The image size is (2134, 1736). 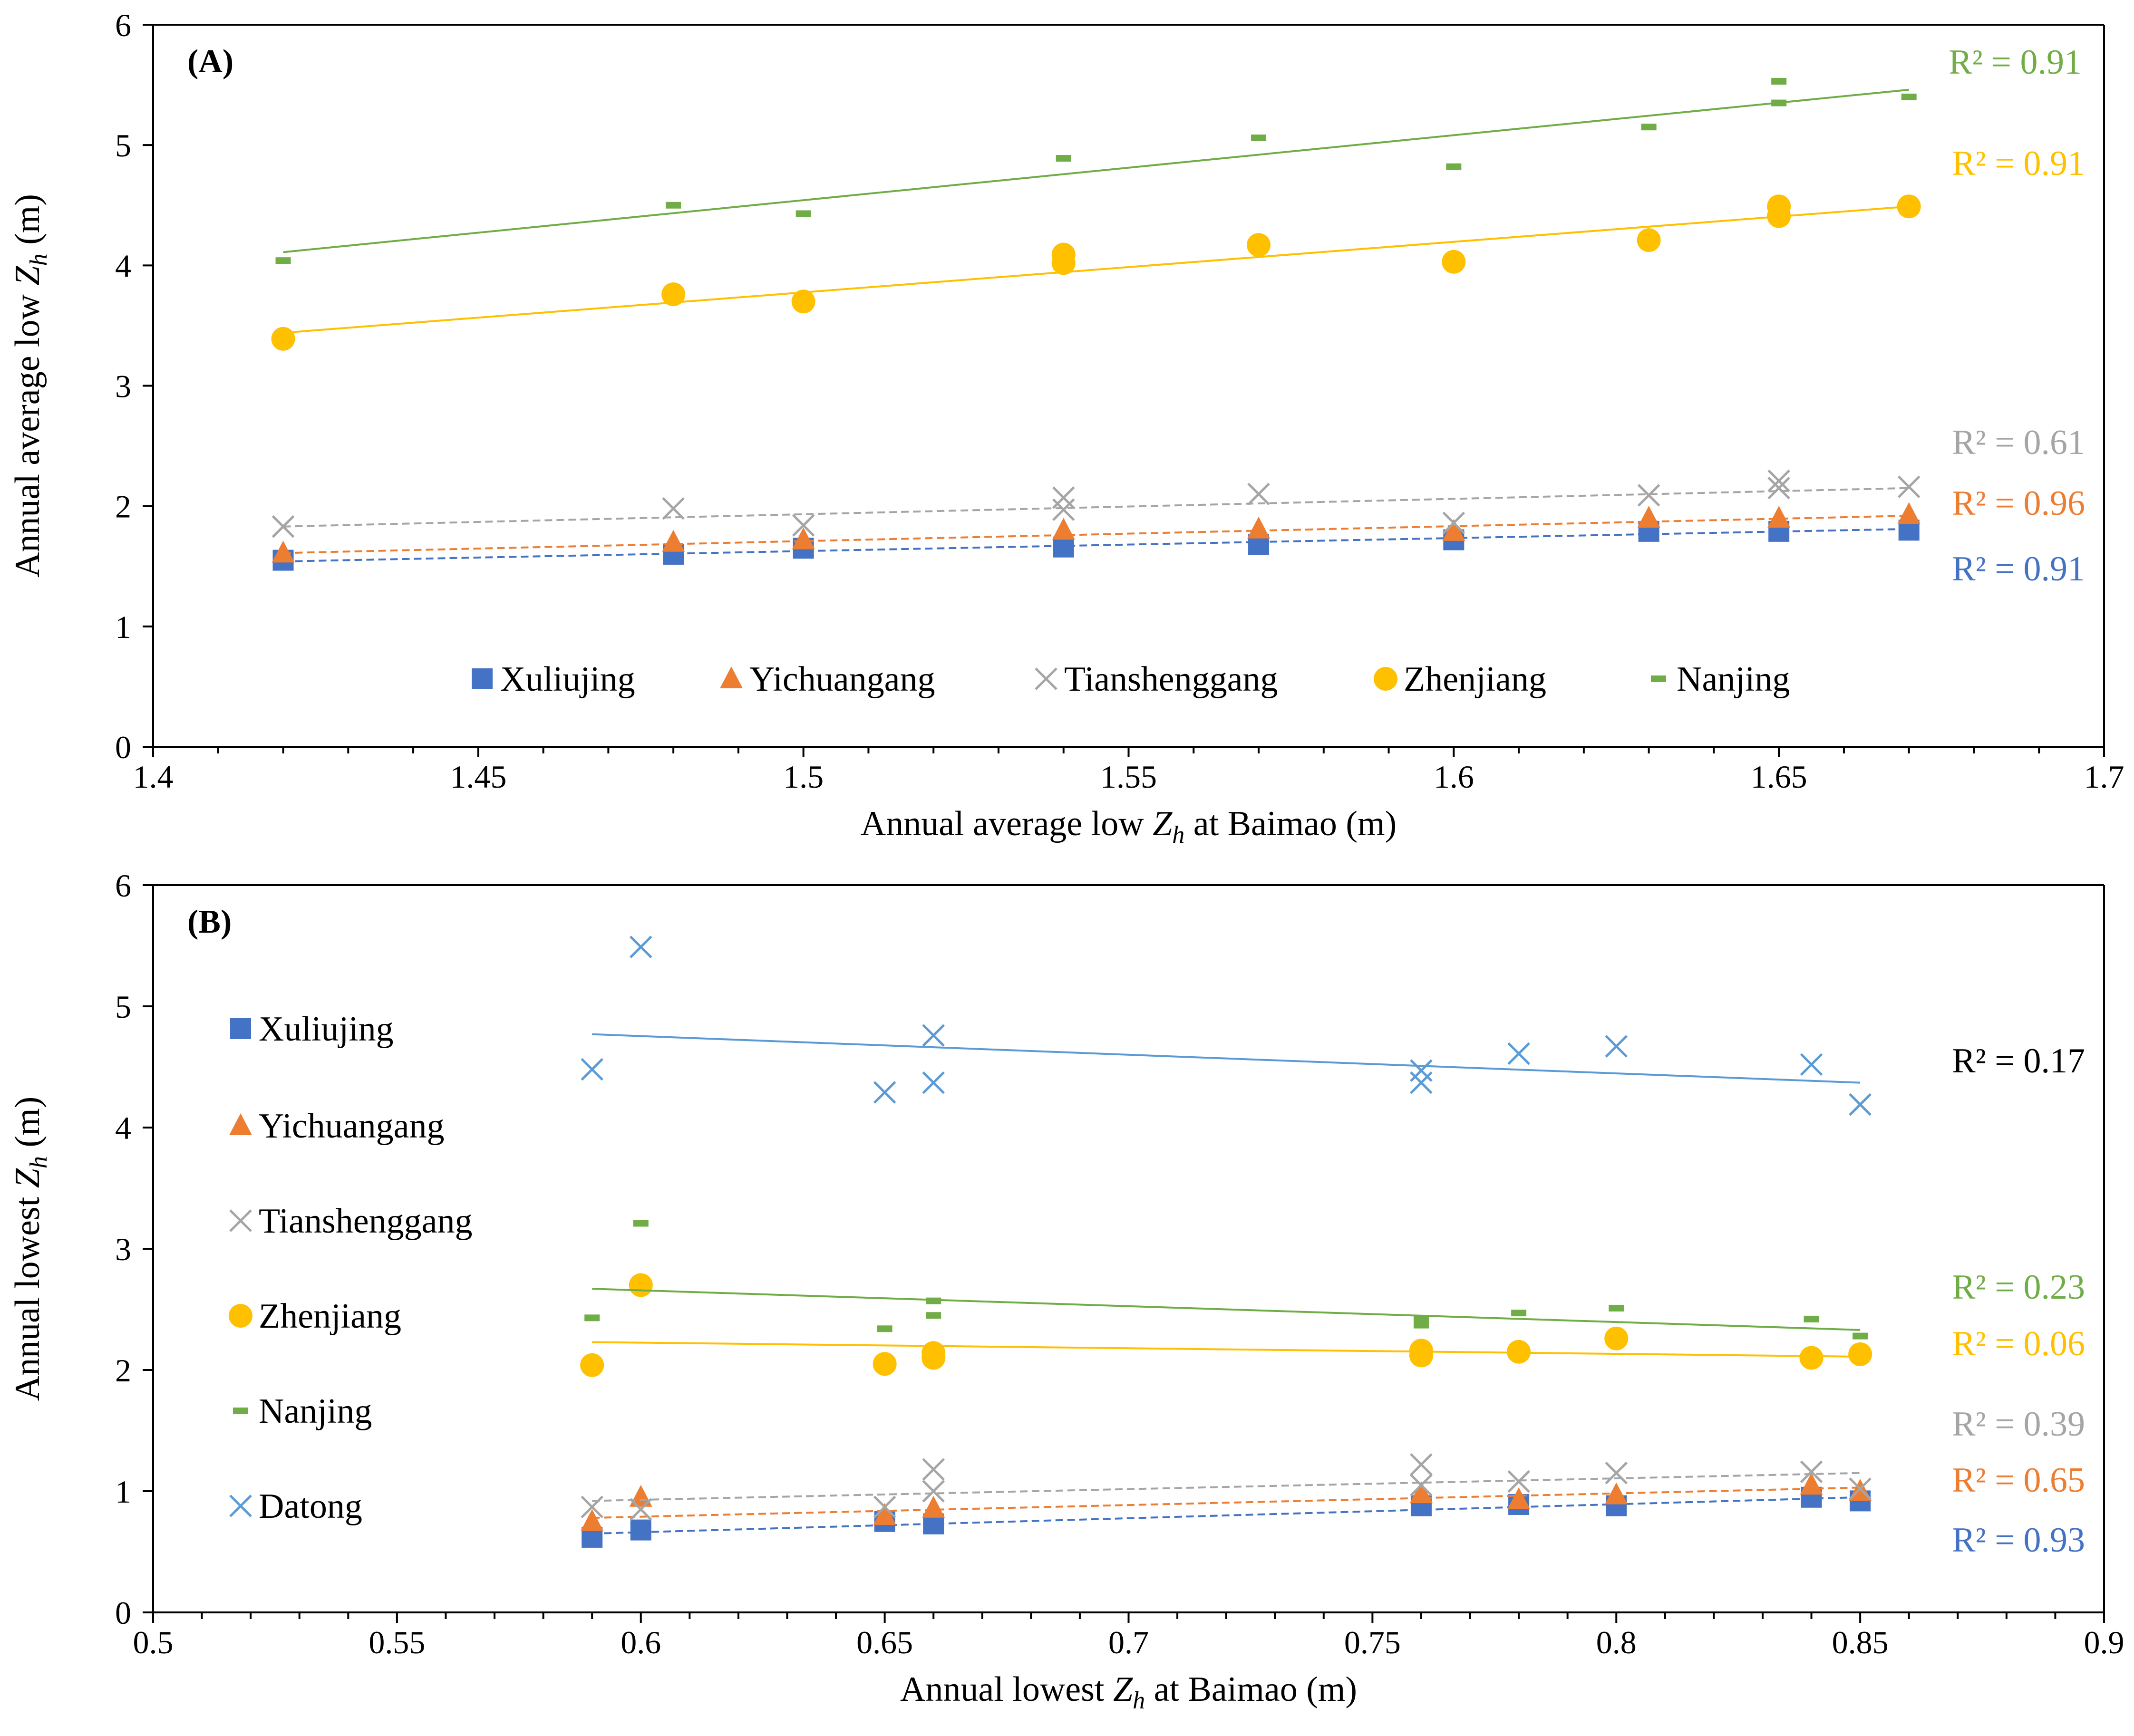 What do you see at coordinates (2104, 777) in the screenshot?
I see `panel-a-x-tick-label: 1.7` at bounding box center [2104, 777].